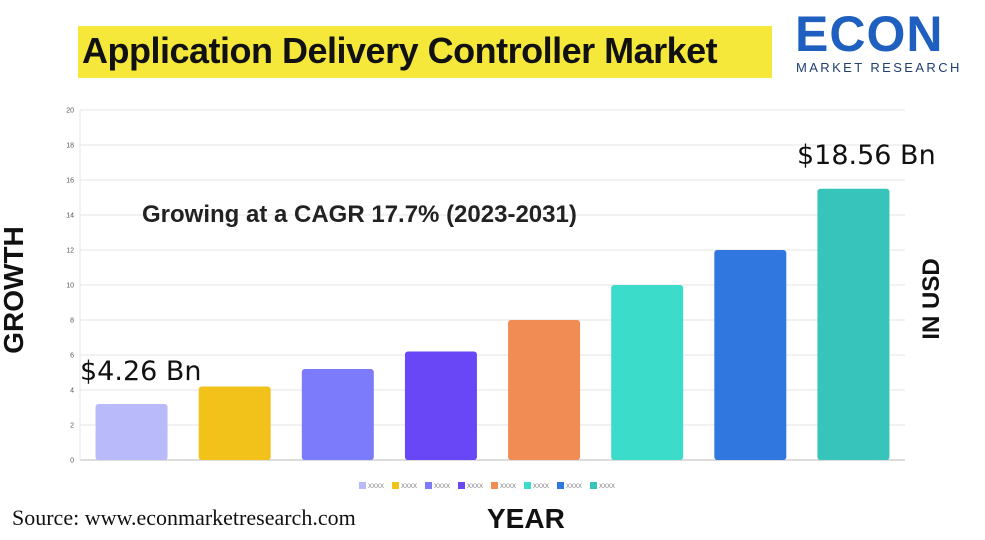  I want to click on y-tick-label: 14, so click(70, 216).